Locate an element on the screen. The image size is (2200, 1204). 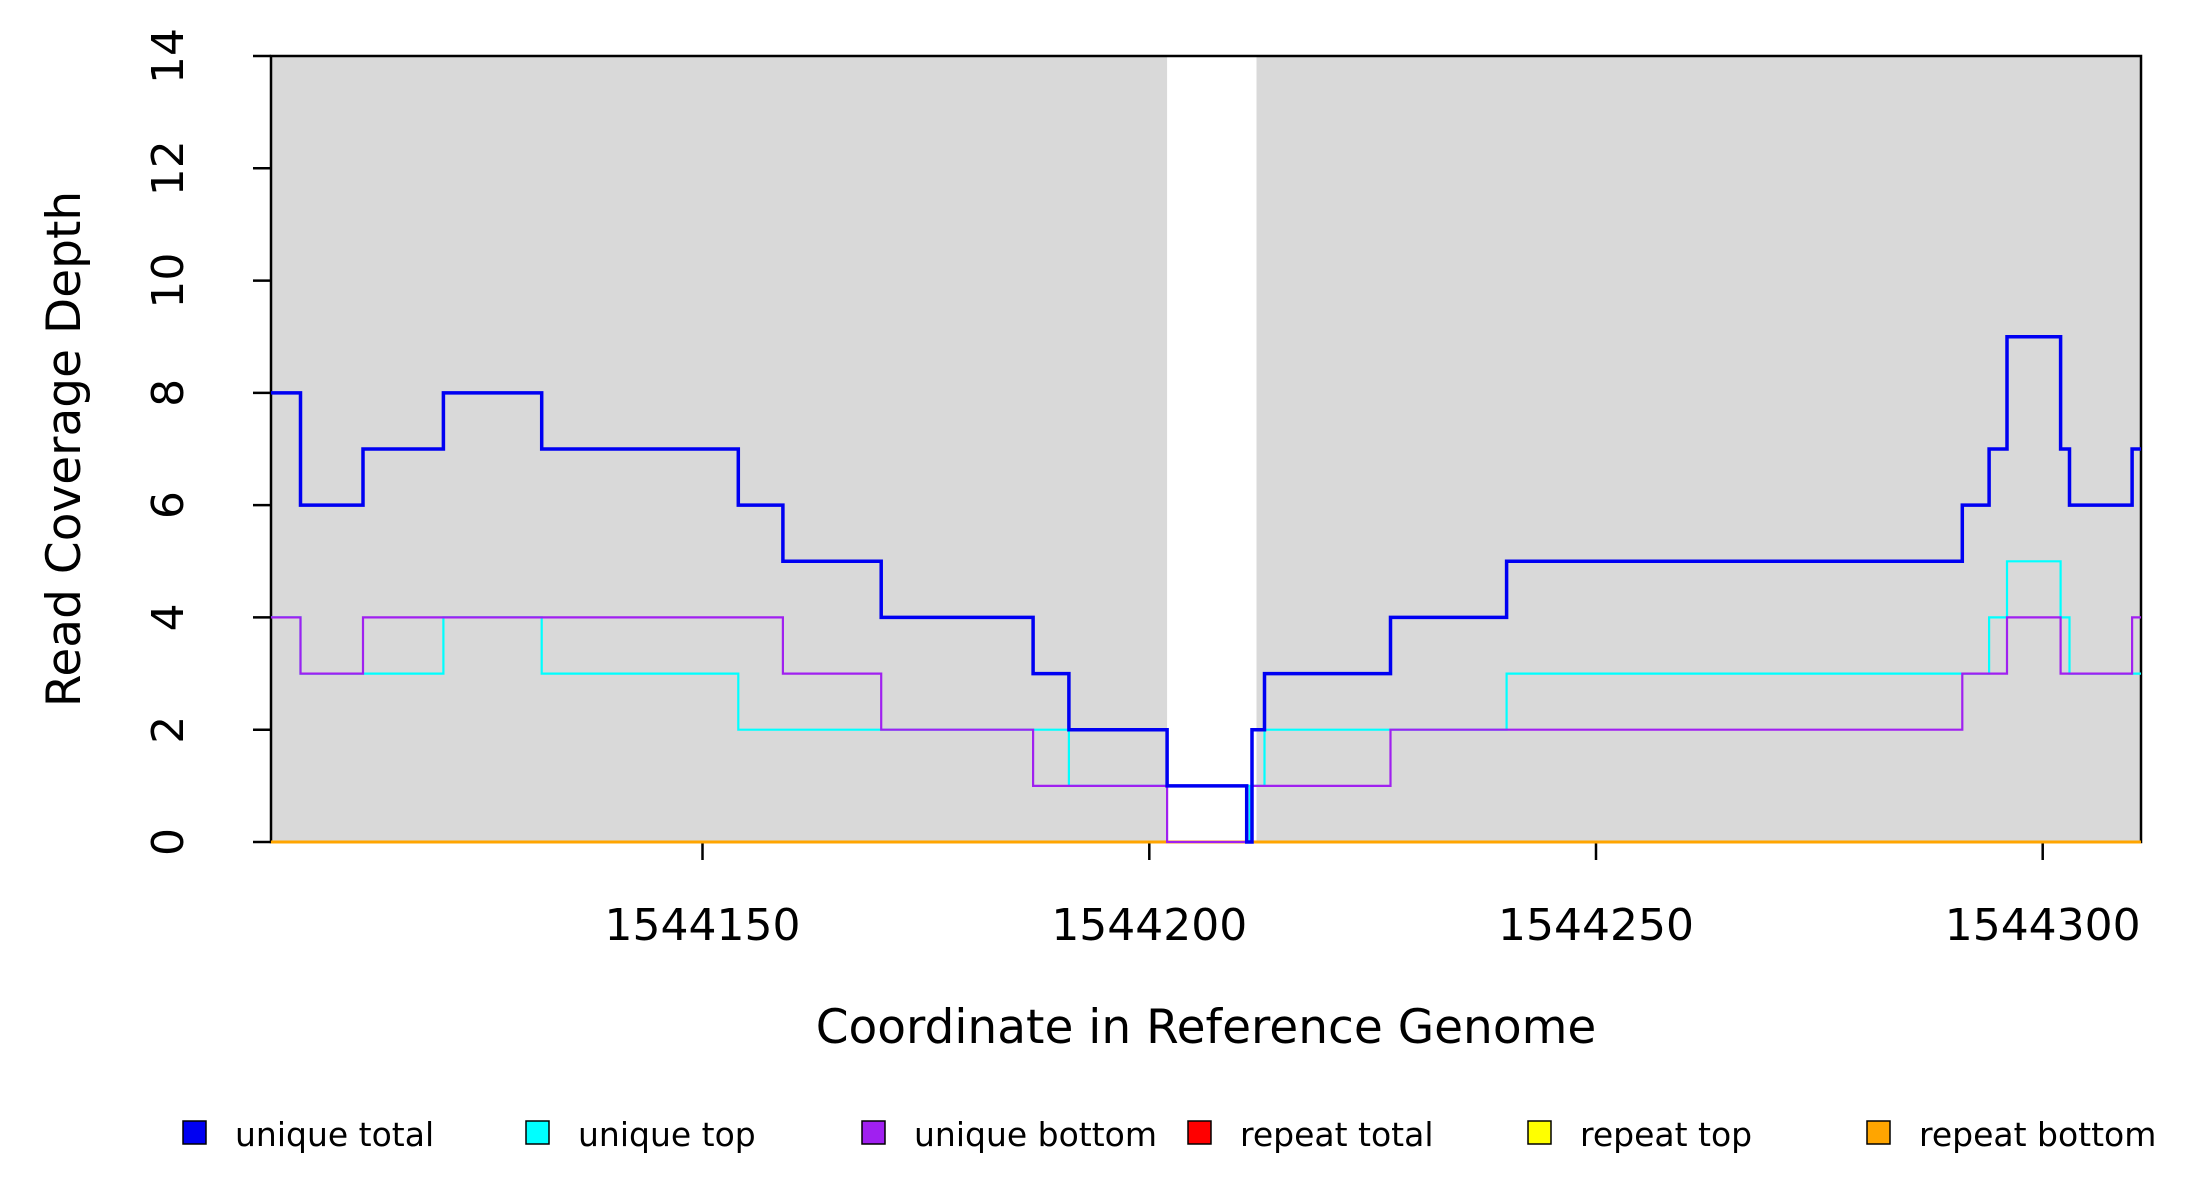
y-tick-label: 12 is located at coordinates (168, 168).